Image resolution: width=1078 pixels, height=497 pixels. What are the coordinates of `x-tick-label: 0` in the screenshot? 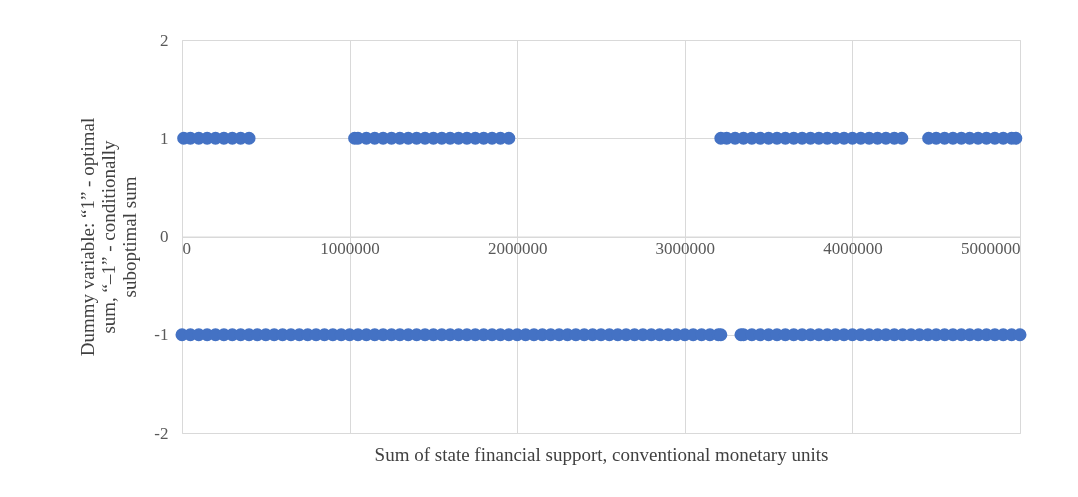 It's located at (186, 248).